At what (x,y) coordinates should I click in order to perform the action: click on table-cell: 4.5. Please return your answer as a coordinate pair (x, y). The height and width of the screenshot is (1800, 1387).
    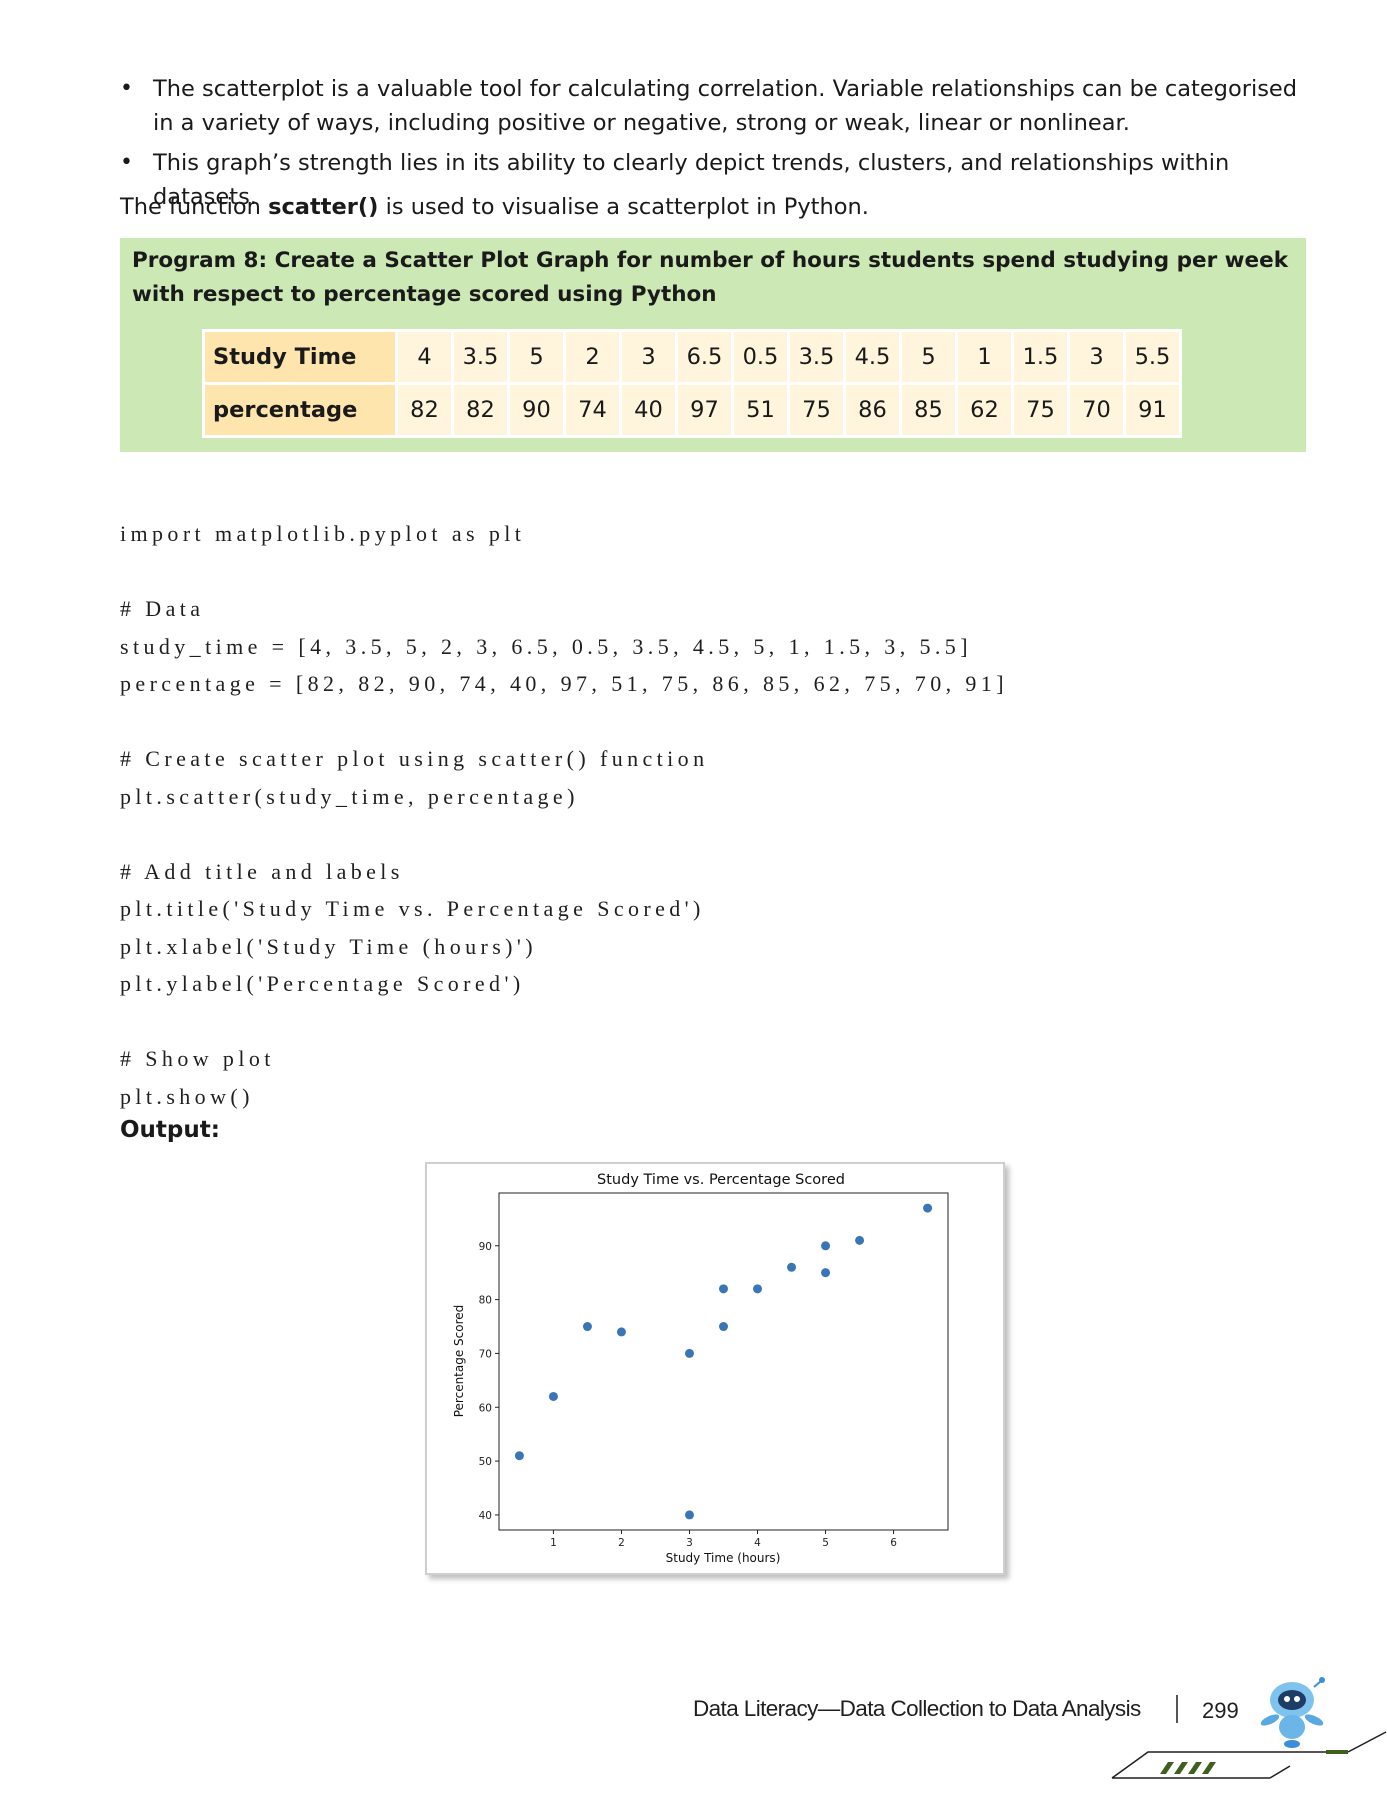
    Looking at the image, I should click on (872, 357).